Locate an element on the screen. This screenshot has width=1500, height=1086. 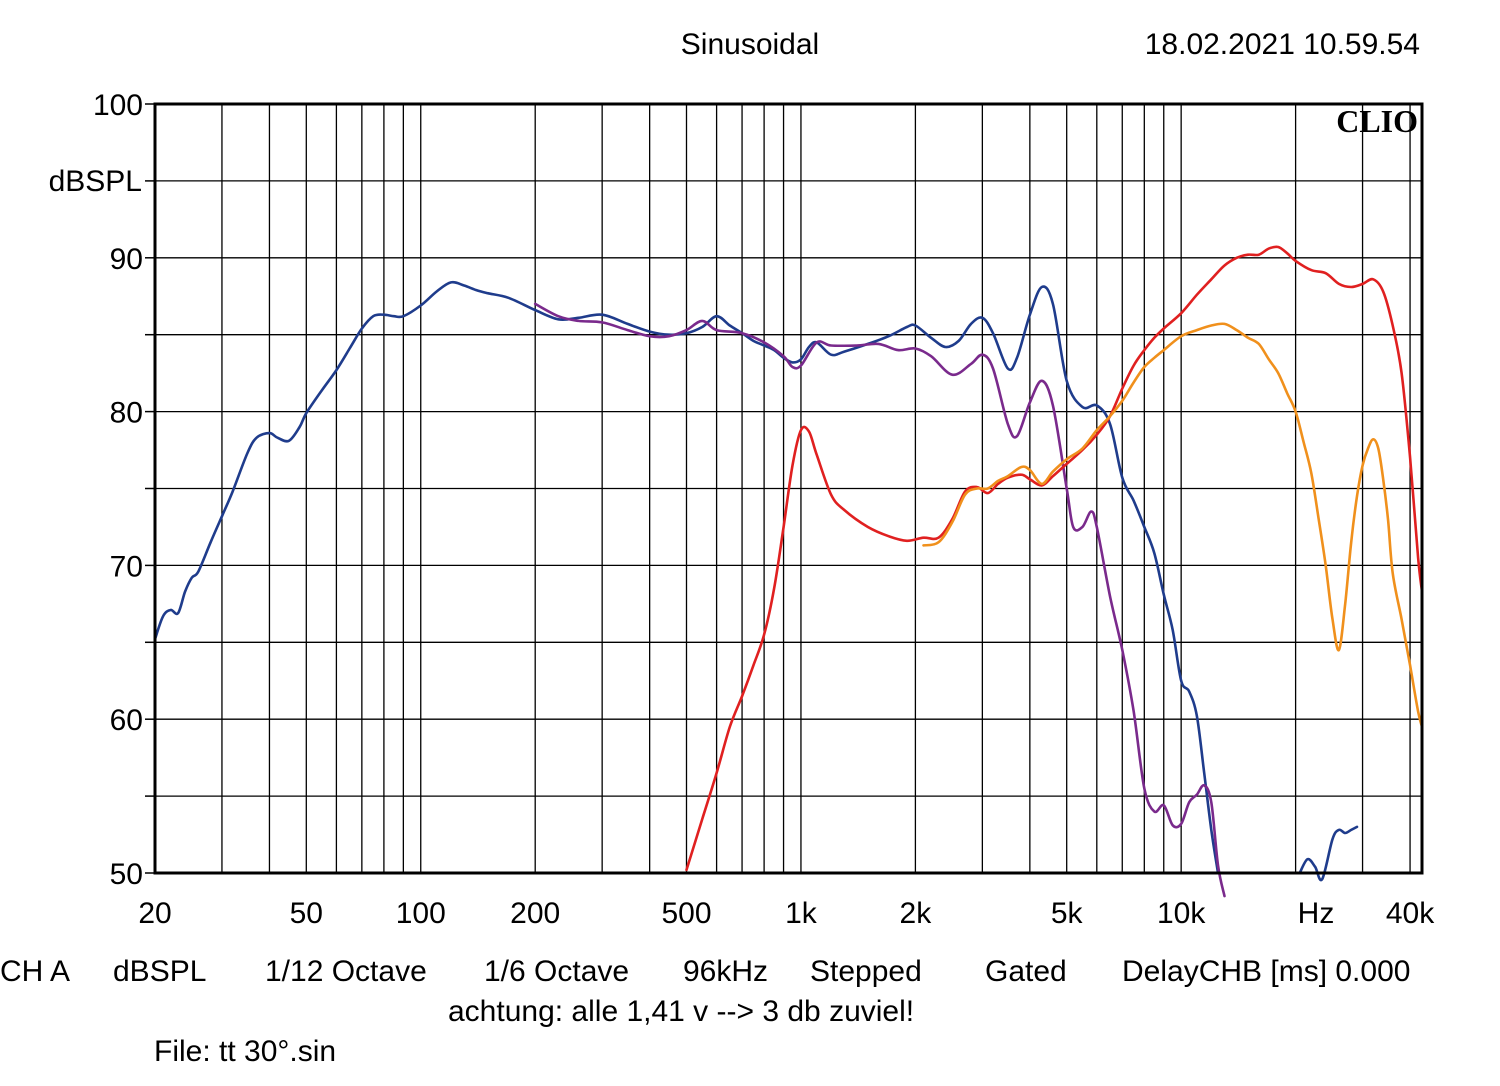
y-tick-label: 90 is located at coordinates (126, 259).